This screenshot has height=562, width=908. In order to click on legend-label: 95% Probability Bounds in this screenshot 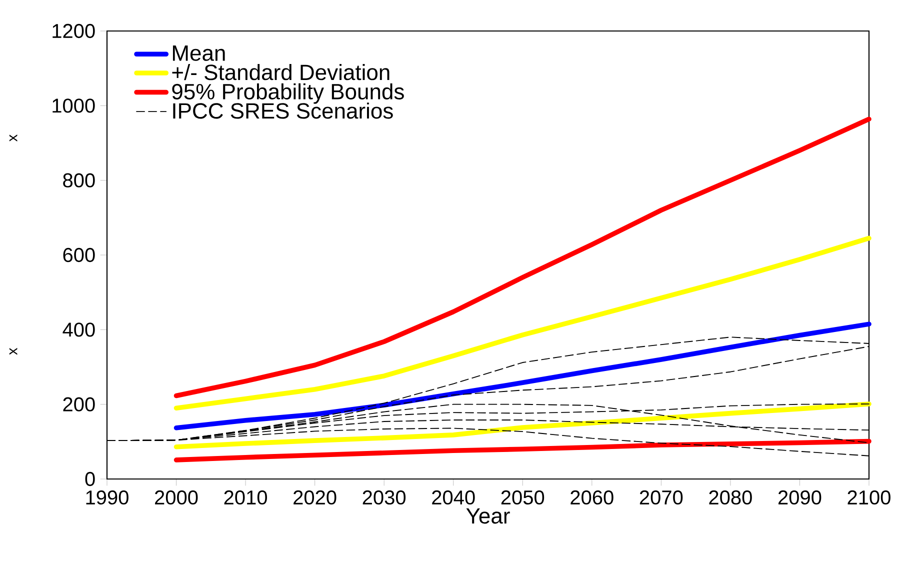, I will do `click(288, 93)`.